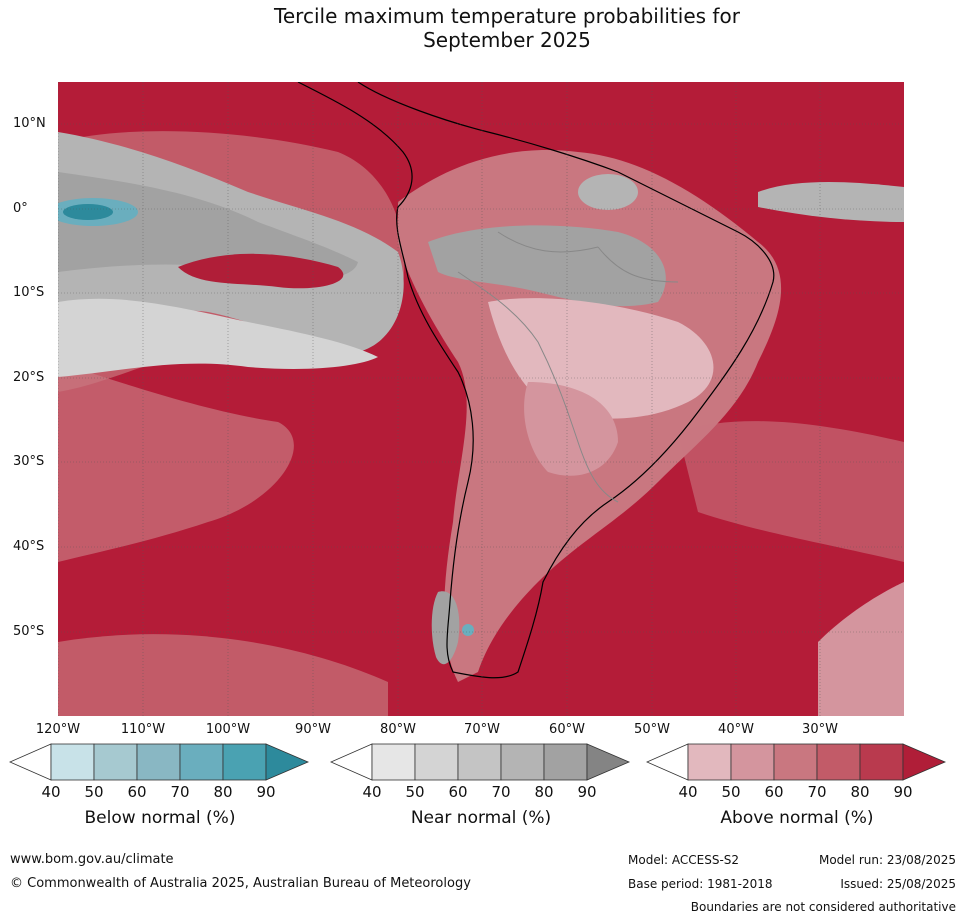  What do you see at coordinates (684, 860) in the screenshot?
I see `footer-model: Model: ACCESS-S2` at bounding box center [684, 860].